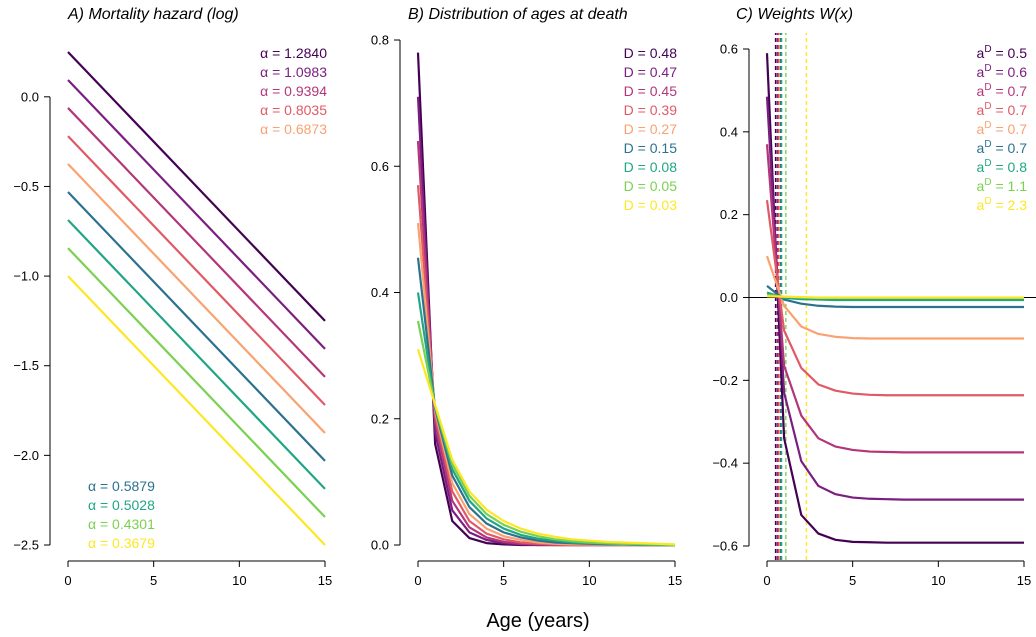 The image size is (1036, 637). I want to click on y-tick-label: −0.5, so click(26, 186).